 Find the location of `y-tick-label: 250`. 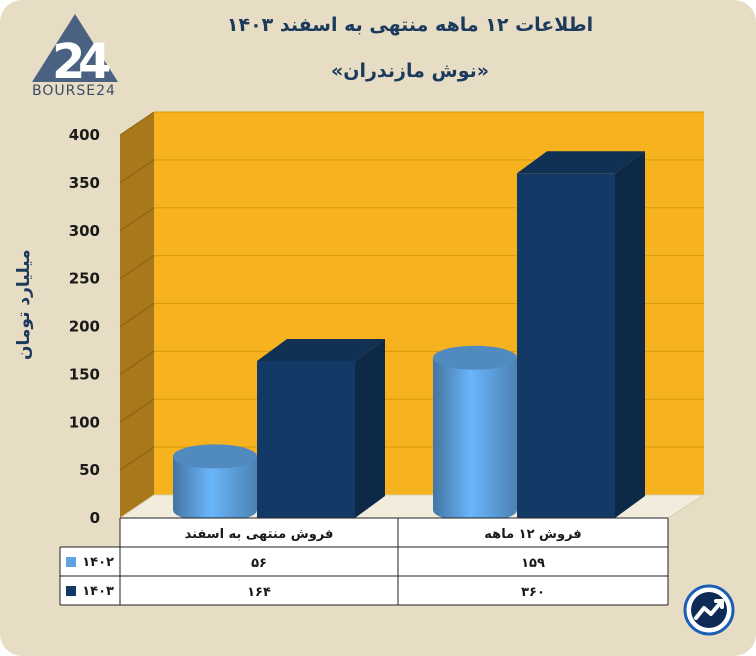

y-tick-label: 250 is located at coordinates (84, 279).